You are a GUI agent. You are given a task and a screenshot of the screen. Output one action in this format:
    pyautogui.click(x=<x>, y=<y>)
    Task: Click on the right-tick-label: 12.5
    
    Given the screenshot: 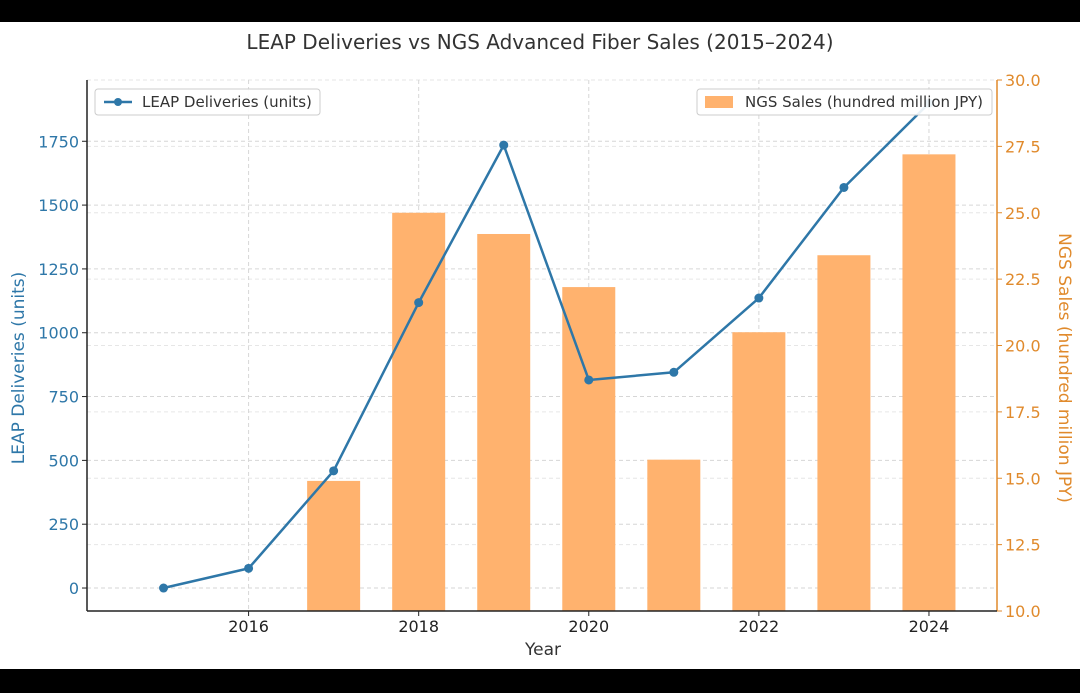 What is the action you would take?
    pyautogui.click(x=1023, y=545)
    